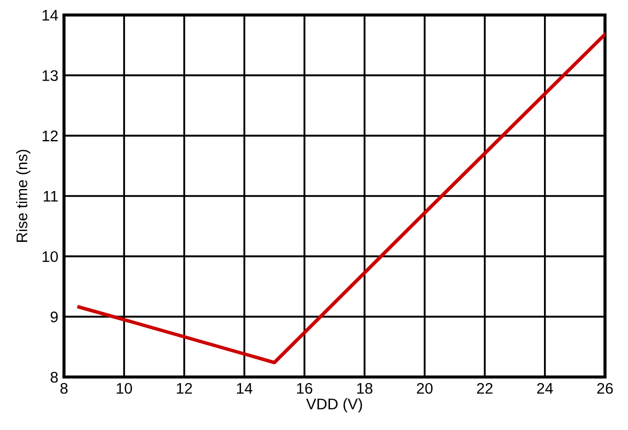 This screenshot has width=628, height=430. What do you see at coordinates (23, 196) in the screenshot?
I see `y-axis-title: Rise time (ns)` at bounding box center [23, 196].